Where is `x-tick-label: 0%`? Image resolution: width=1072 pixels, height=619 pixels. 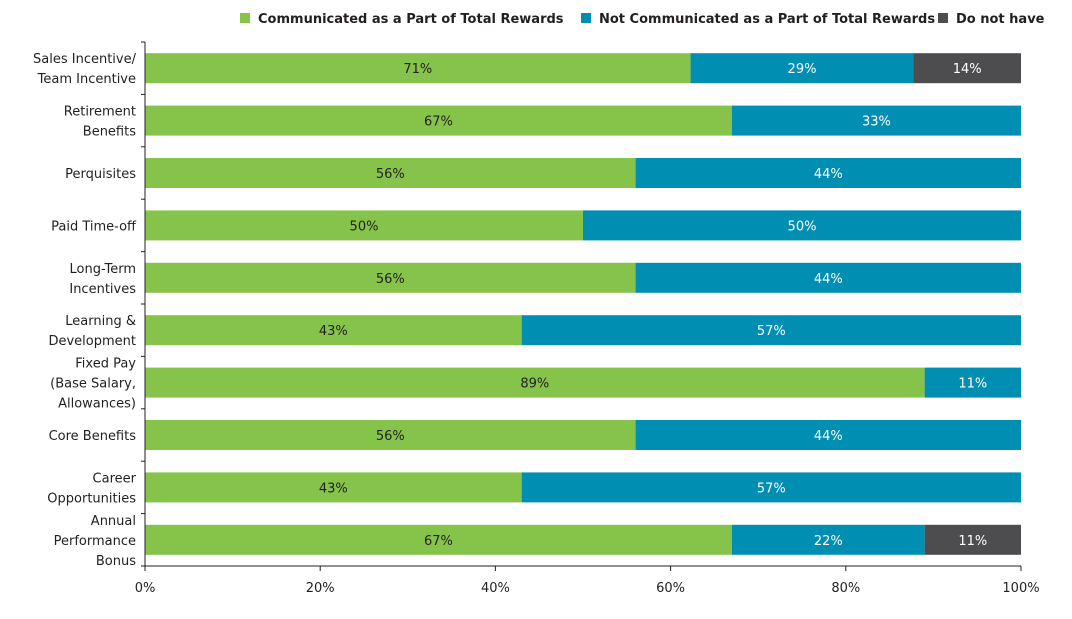 x-tick-label: 0% is located at coordinates (145, 588).